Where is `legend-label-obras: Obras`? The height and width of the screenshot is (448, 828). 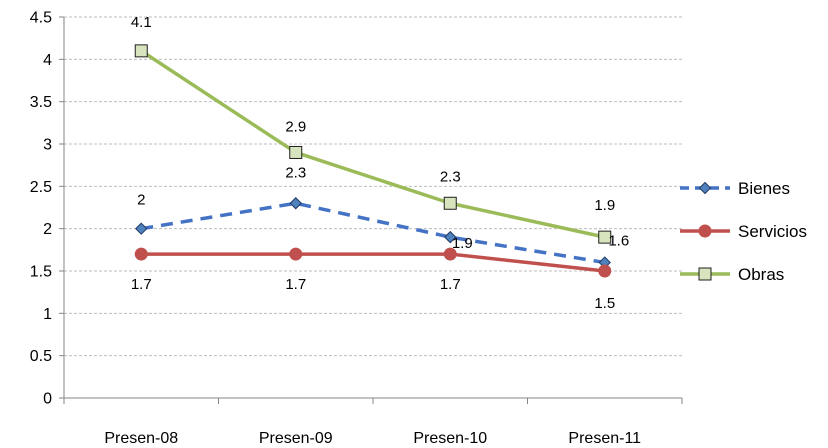 legend-label-obras: Obras is located at coordinates (761, 274).